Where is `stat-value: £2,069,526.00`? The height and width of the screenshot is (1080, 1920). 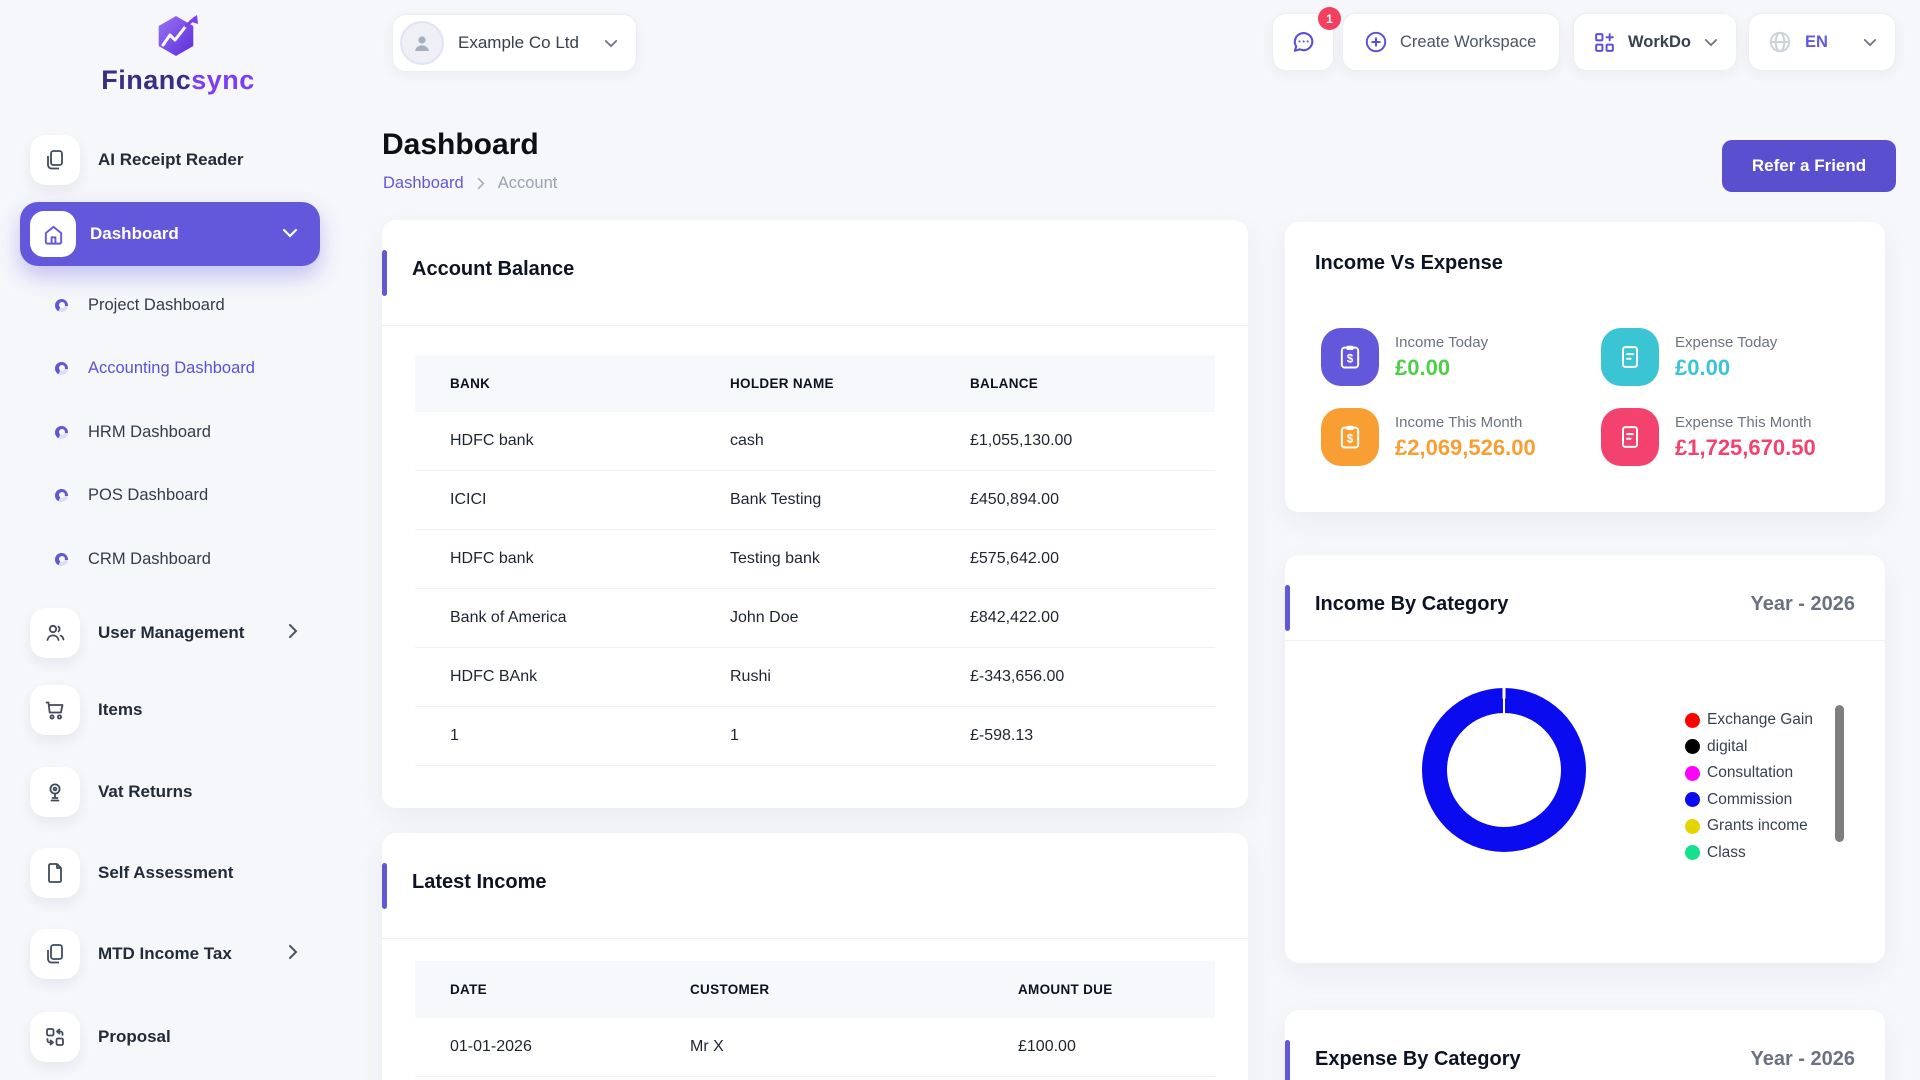
stat-value: £2,069,526.00 is located at coordinates (1465, 447).